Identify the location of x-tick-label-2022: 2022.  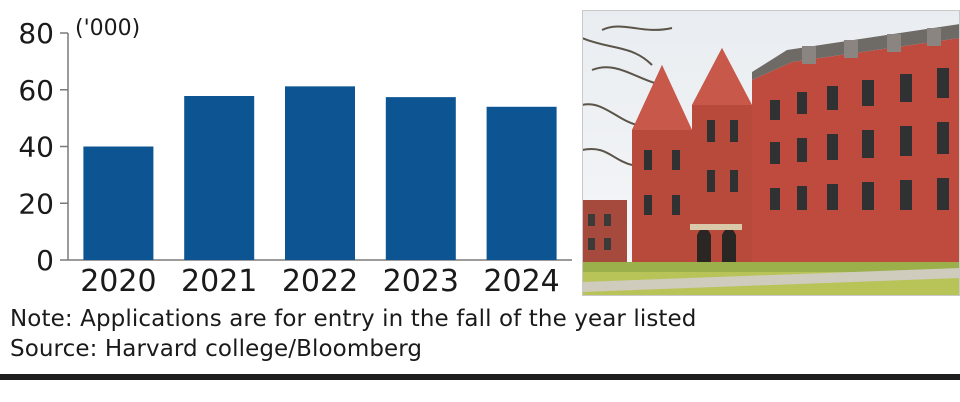
(320, 281).